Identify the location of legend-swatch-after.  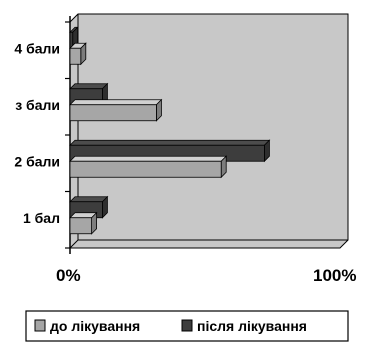
(187, 325).